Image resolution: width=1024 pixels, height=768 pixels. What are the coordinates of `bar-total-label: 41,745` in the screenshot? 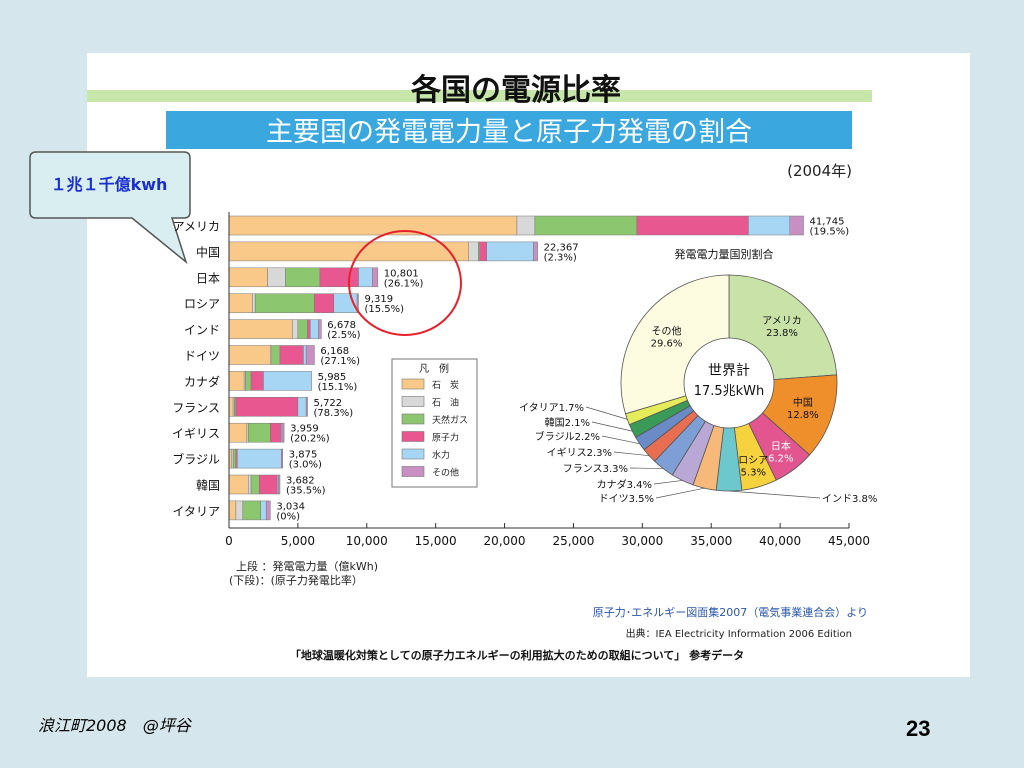 It's located at (827, 222).